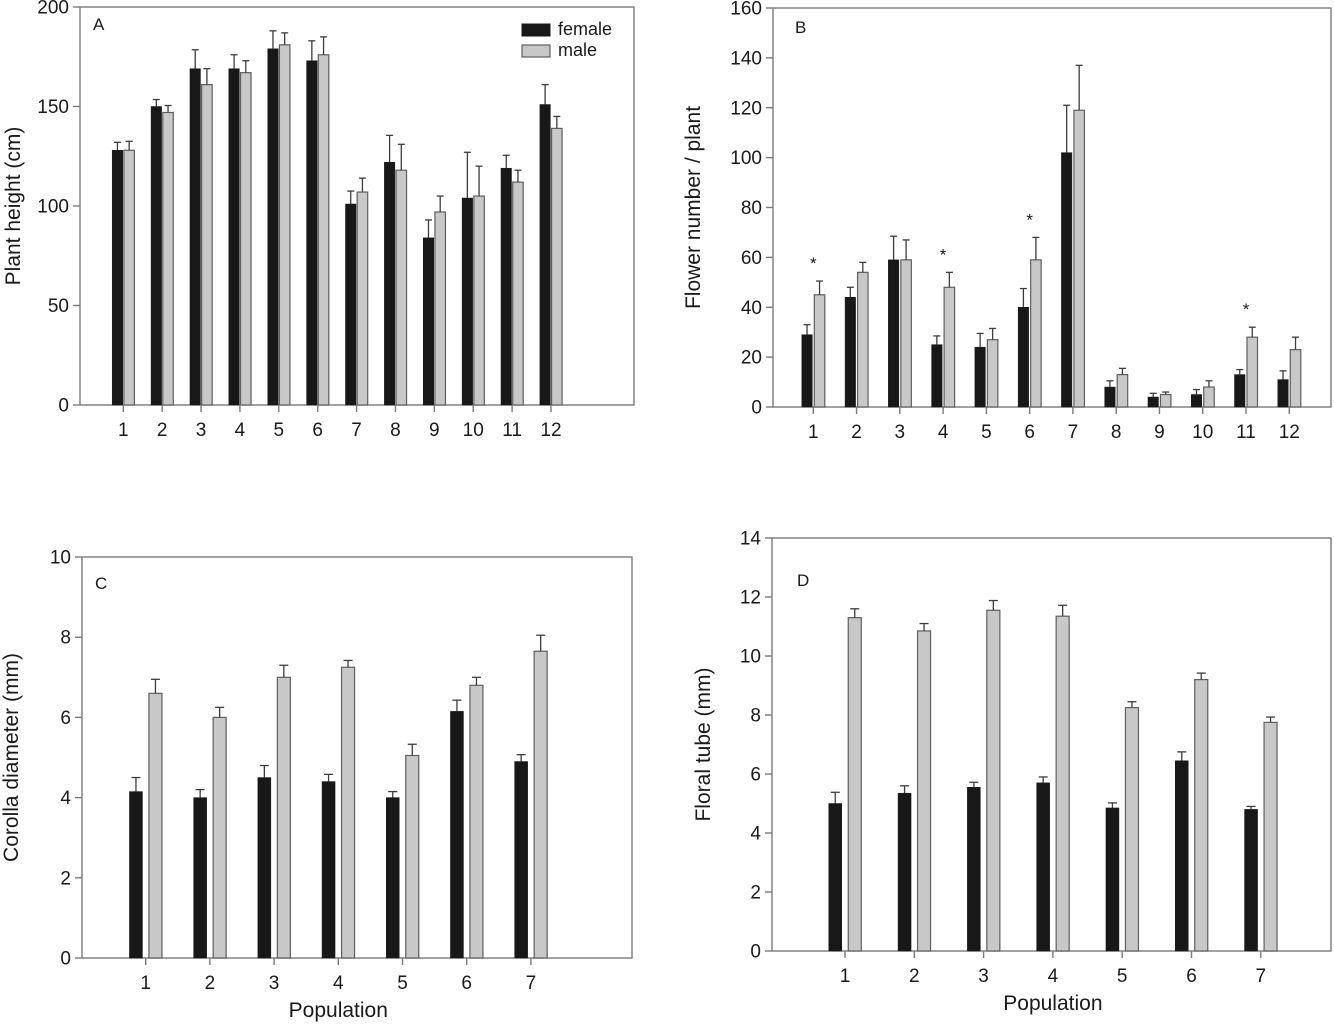 The image size is (1334, 1034). Describe the element at coordinates (900, 432) in the screenshot. I see `panel-b-xtick-label-3: 3` at that location.